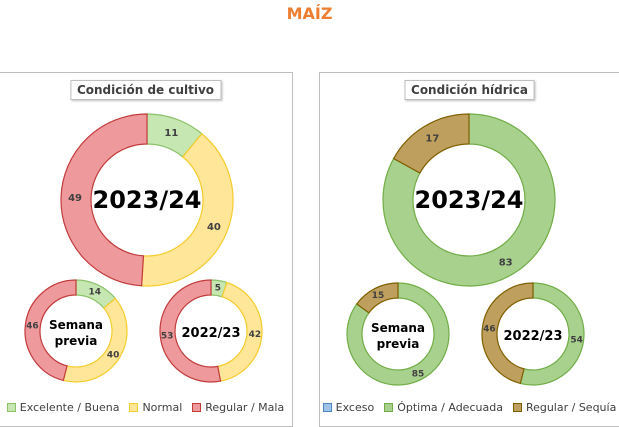 The height and width of the screenshot is (427, 619). What do you see at coordinates (113, 356) in the screenshot?
I see `crop-previous-week-value-label-1: 40` at bounding box center [113, 356].